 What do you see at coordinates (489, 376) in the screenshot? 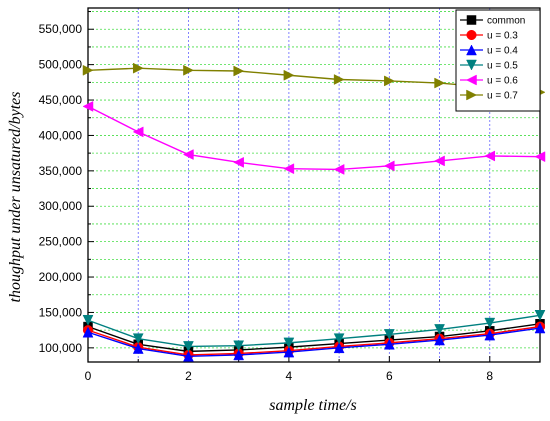
I see `x-tick-label: 8` at bounding box center [489, 376].